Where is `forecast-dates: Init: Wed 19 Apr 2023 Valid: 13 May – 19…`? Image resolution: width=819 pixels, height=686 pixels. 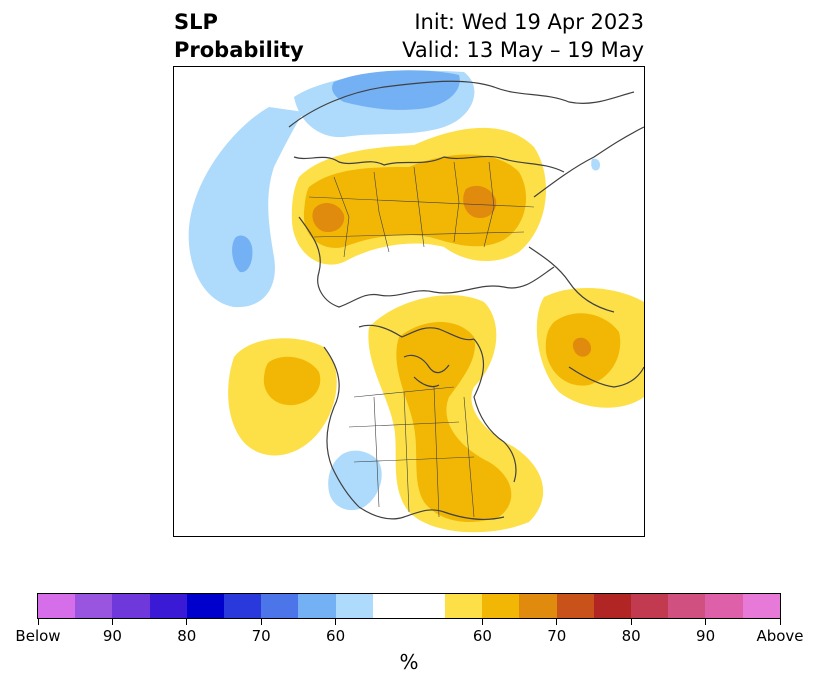 forecast-dates: Init: Wed 19 Apr 2023 Valid: 13 May – 19… is located at coordinates (523, 36).